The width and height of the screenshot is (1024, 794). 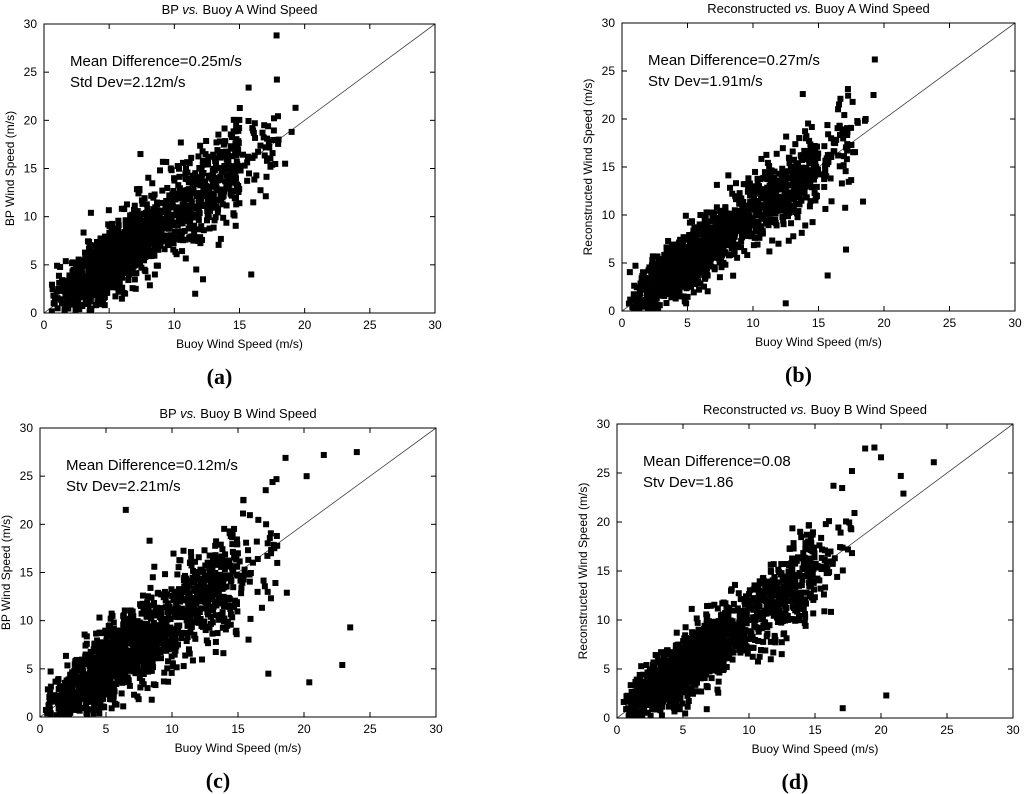 I want to click on y-tick-label: 15, so click(x=609, y=167).